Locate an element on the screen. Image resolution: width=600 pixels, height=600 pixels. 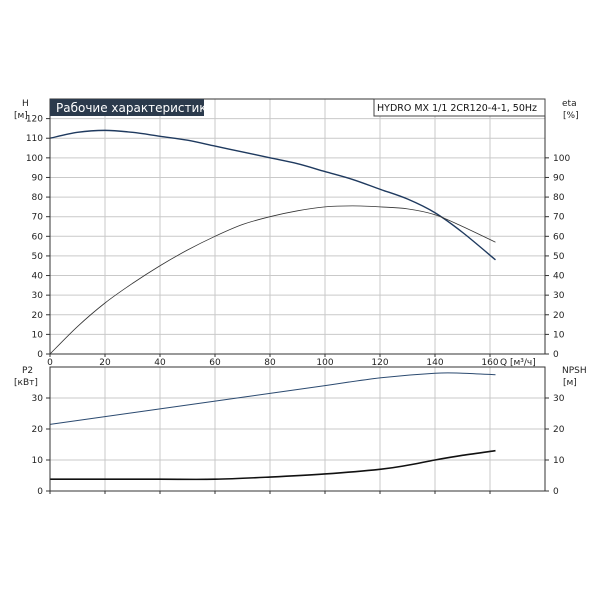
y-left-tick-label: 50 is located at coordinates (38, 257).